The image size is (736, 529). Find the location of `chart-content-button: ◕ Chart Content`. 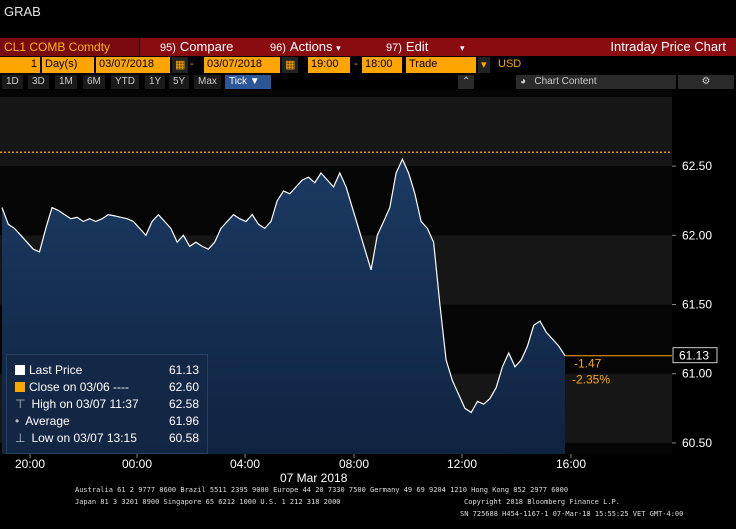

chart-content-button: ◕ Chart Content is located at coordinates (596, 82).